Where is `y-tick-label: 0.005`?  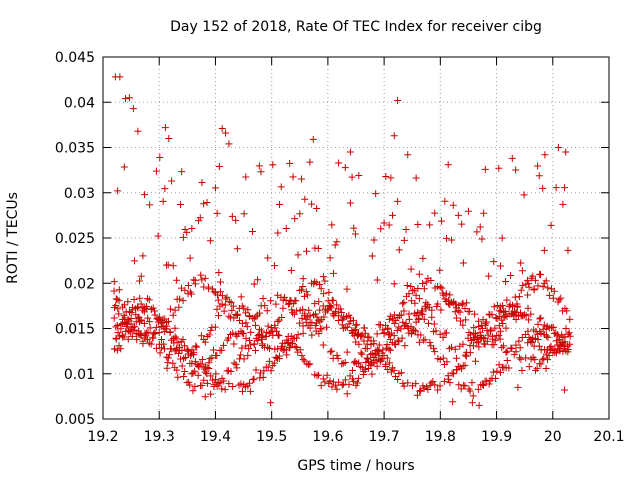 y-tick-label: 0.005 is located at coordinates (75, 420).